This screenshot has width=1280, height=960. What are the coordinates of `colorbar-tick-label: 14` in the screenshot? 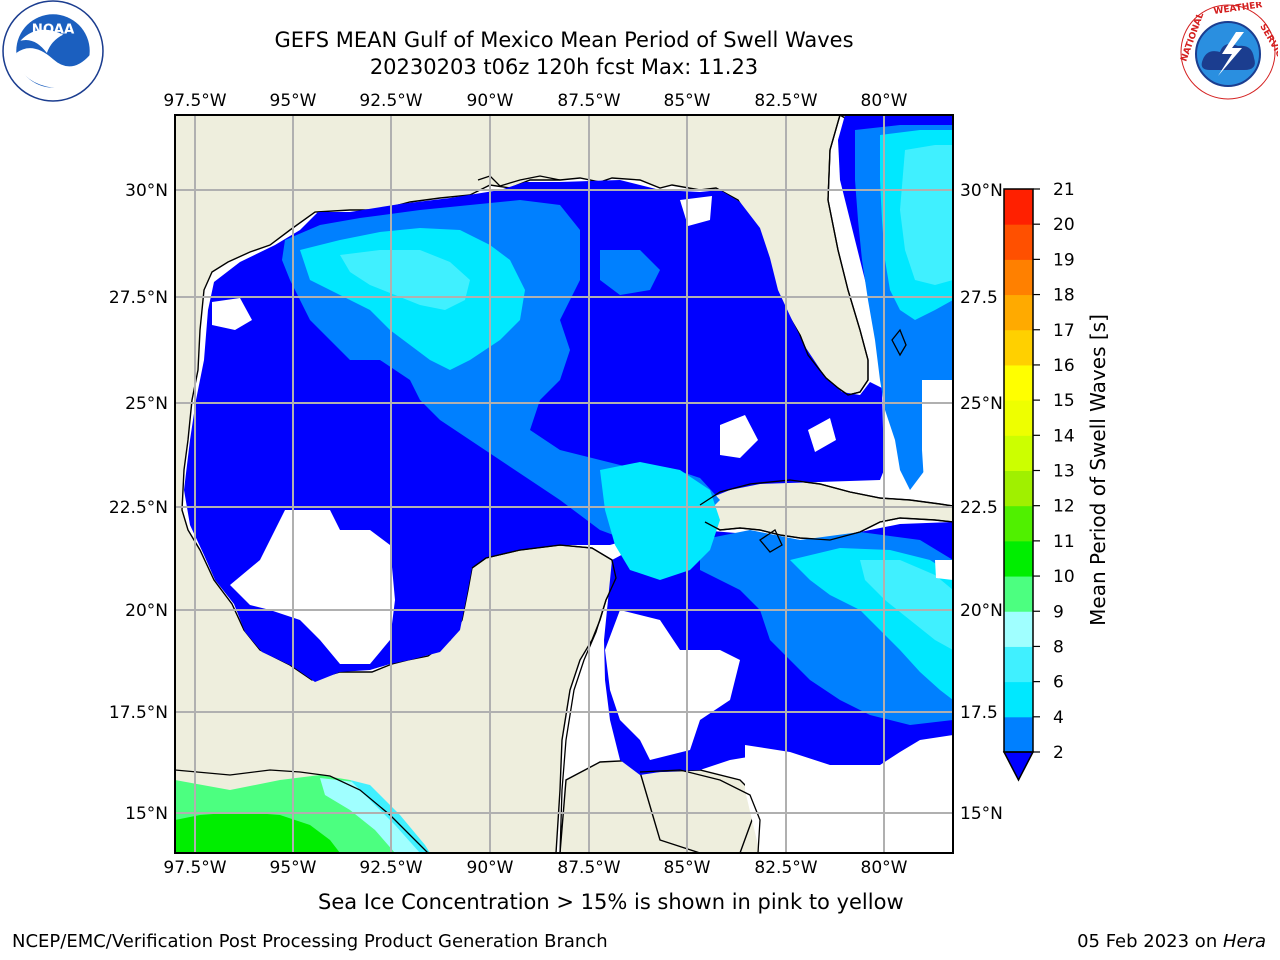 It's located at (1064, 436).